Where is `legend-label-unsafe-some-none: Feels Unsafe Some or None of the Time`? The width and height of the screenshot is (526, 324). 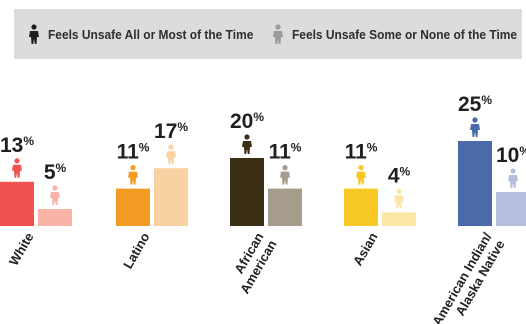 legend-label-unsafe-some-none: Feels Unsafe Some or None of the Time is located at coordinates (405, 34).